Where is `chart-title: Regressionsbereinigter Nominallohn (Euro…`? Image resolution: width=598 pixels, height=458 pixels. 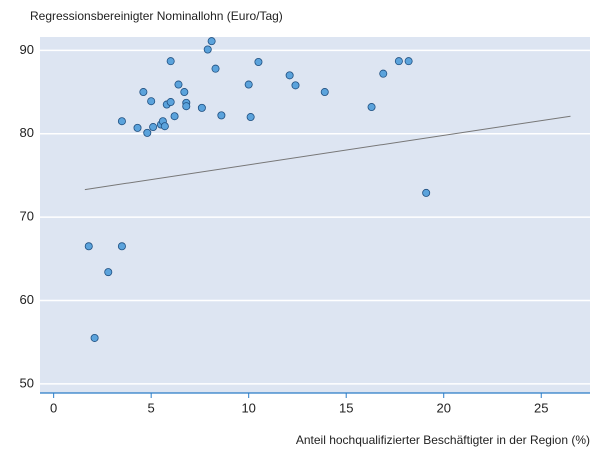 chart-title: Regressionsbereinigter Nominallohn (Euro… is located at coordinates (156, 16).